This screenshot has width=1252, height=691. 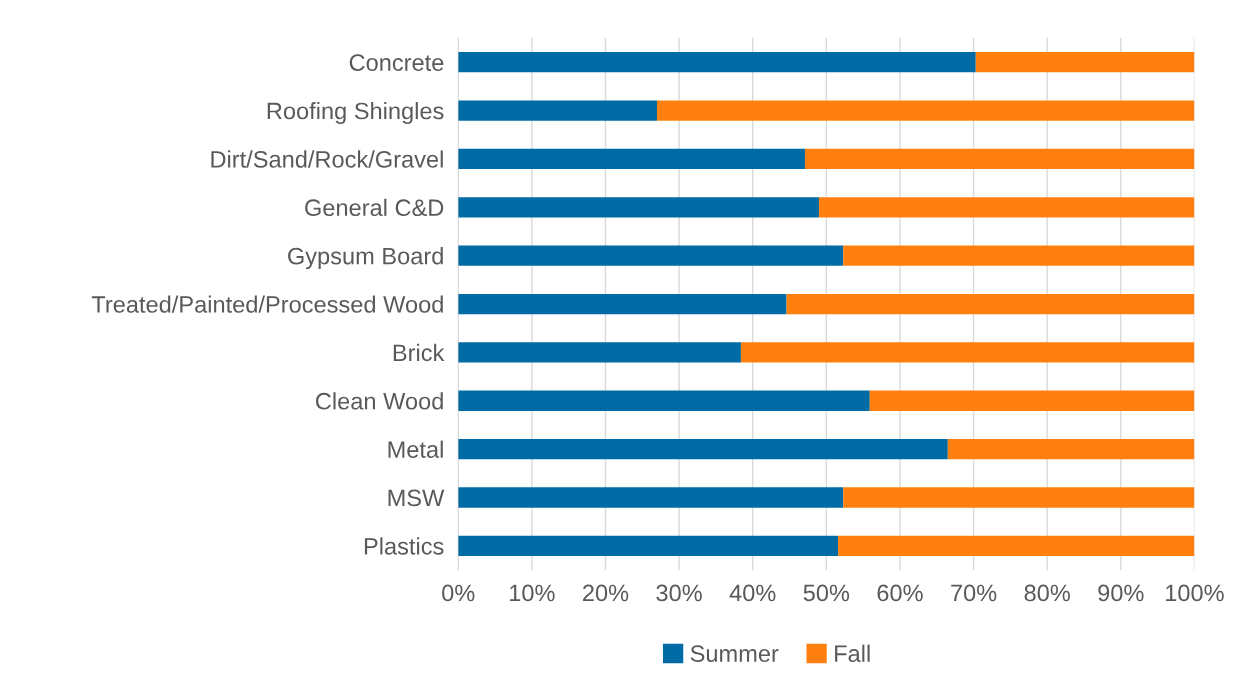 I want to click on y-tick-label: MSW, so click(x=416, y=498).